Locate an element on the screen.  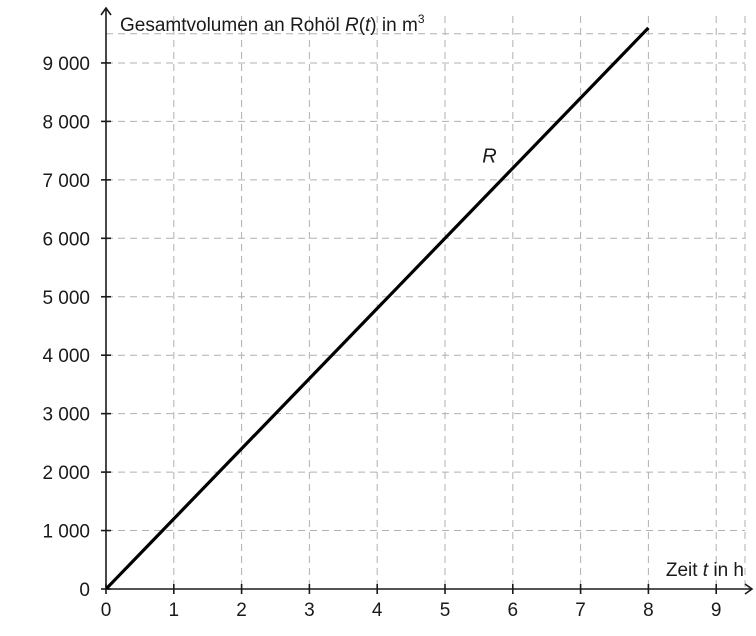
x-axis-label-prefix: Zeit is located at coordinates (684, 570).